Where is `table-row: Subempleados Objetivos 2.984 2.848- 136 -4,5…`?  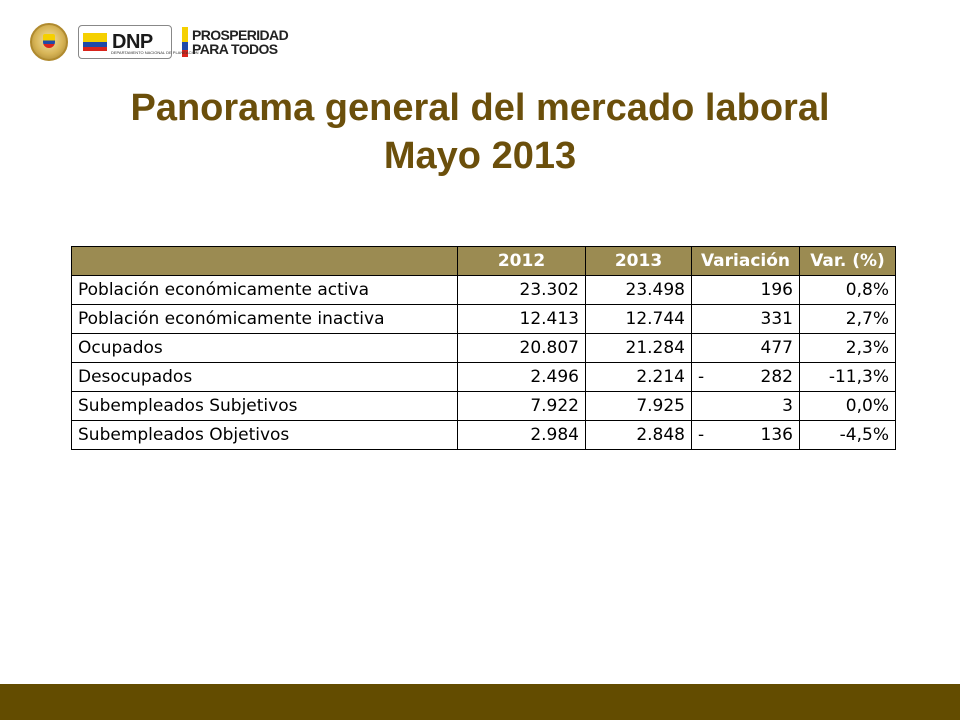 table-row: Subempleados Objetivos 2.984 2.848- 136 -4,5… is located at coordinates (483, 435).